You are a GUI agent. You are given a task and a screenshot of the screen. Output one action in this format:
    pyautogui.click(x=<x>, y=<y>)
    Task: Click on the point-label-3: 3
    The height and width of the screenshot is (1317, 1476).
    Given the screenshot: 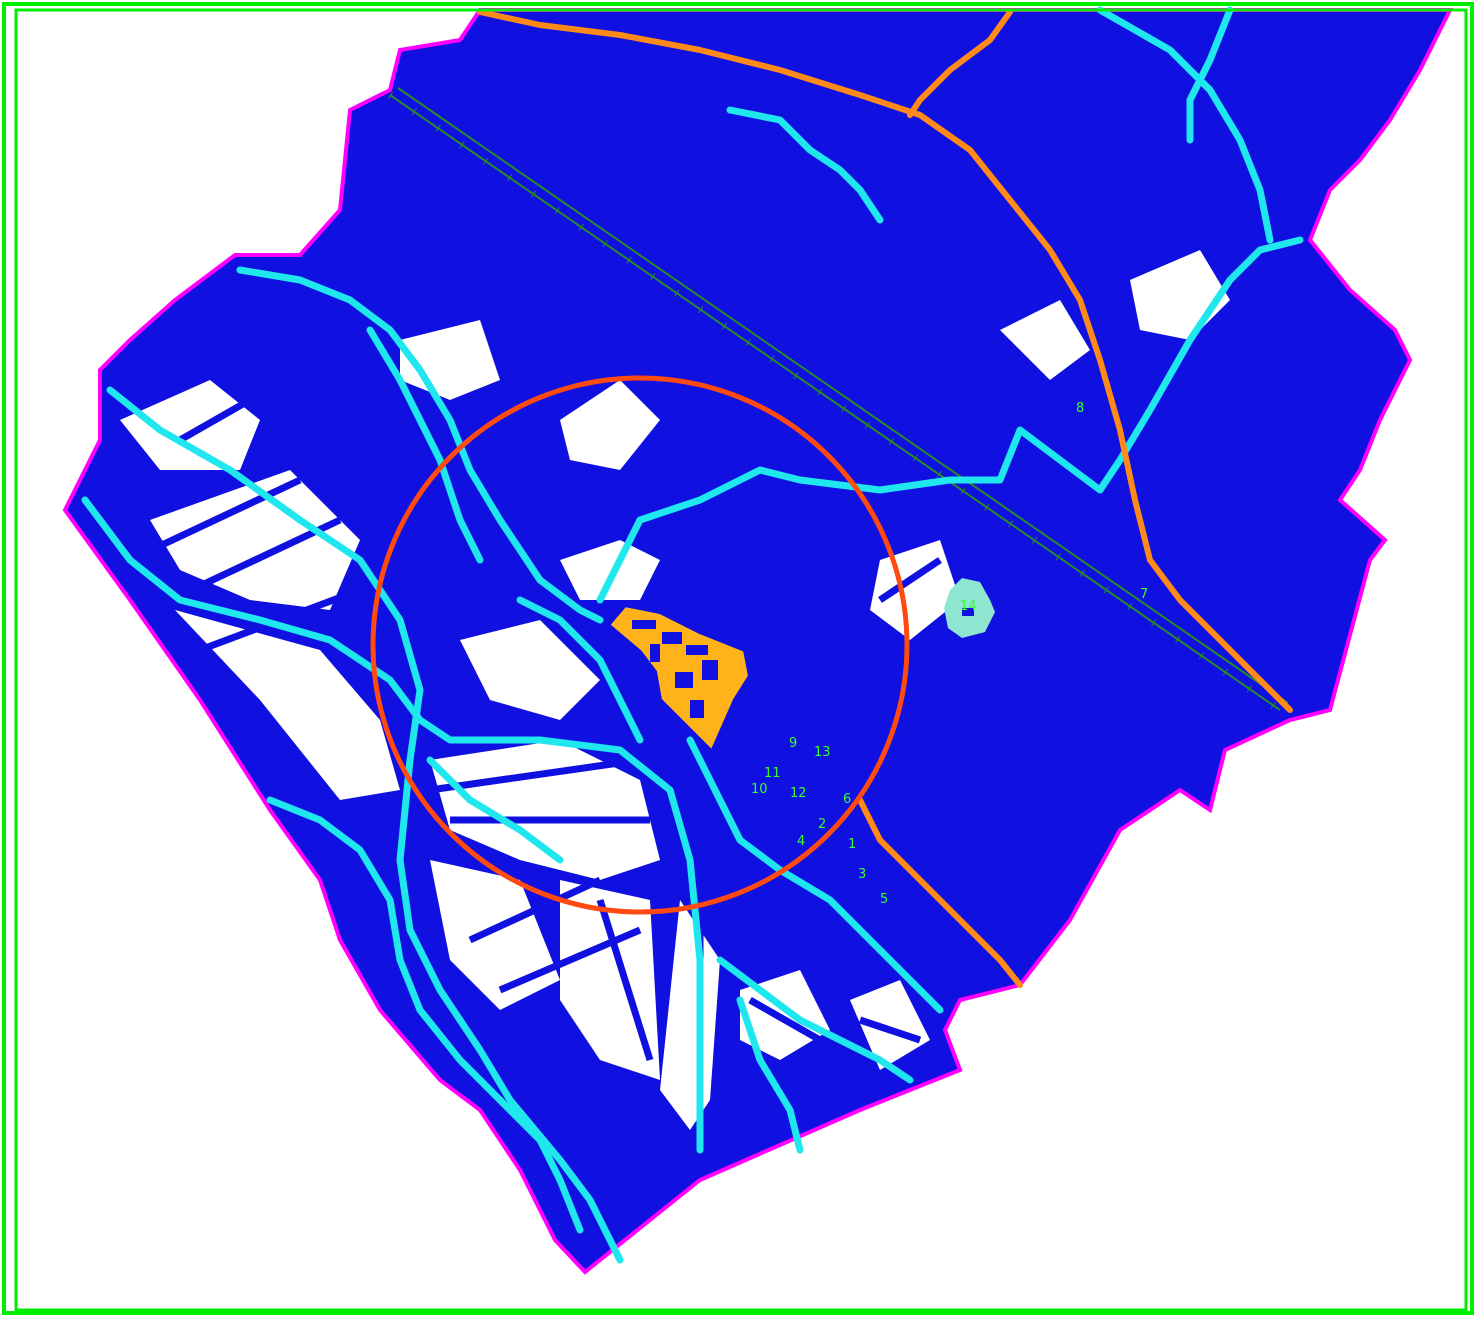 What is the action you would take?
    pyautogui.click(x=862, y=874)
    